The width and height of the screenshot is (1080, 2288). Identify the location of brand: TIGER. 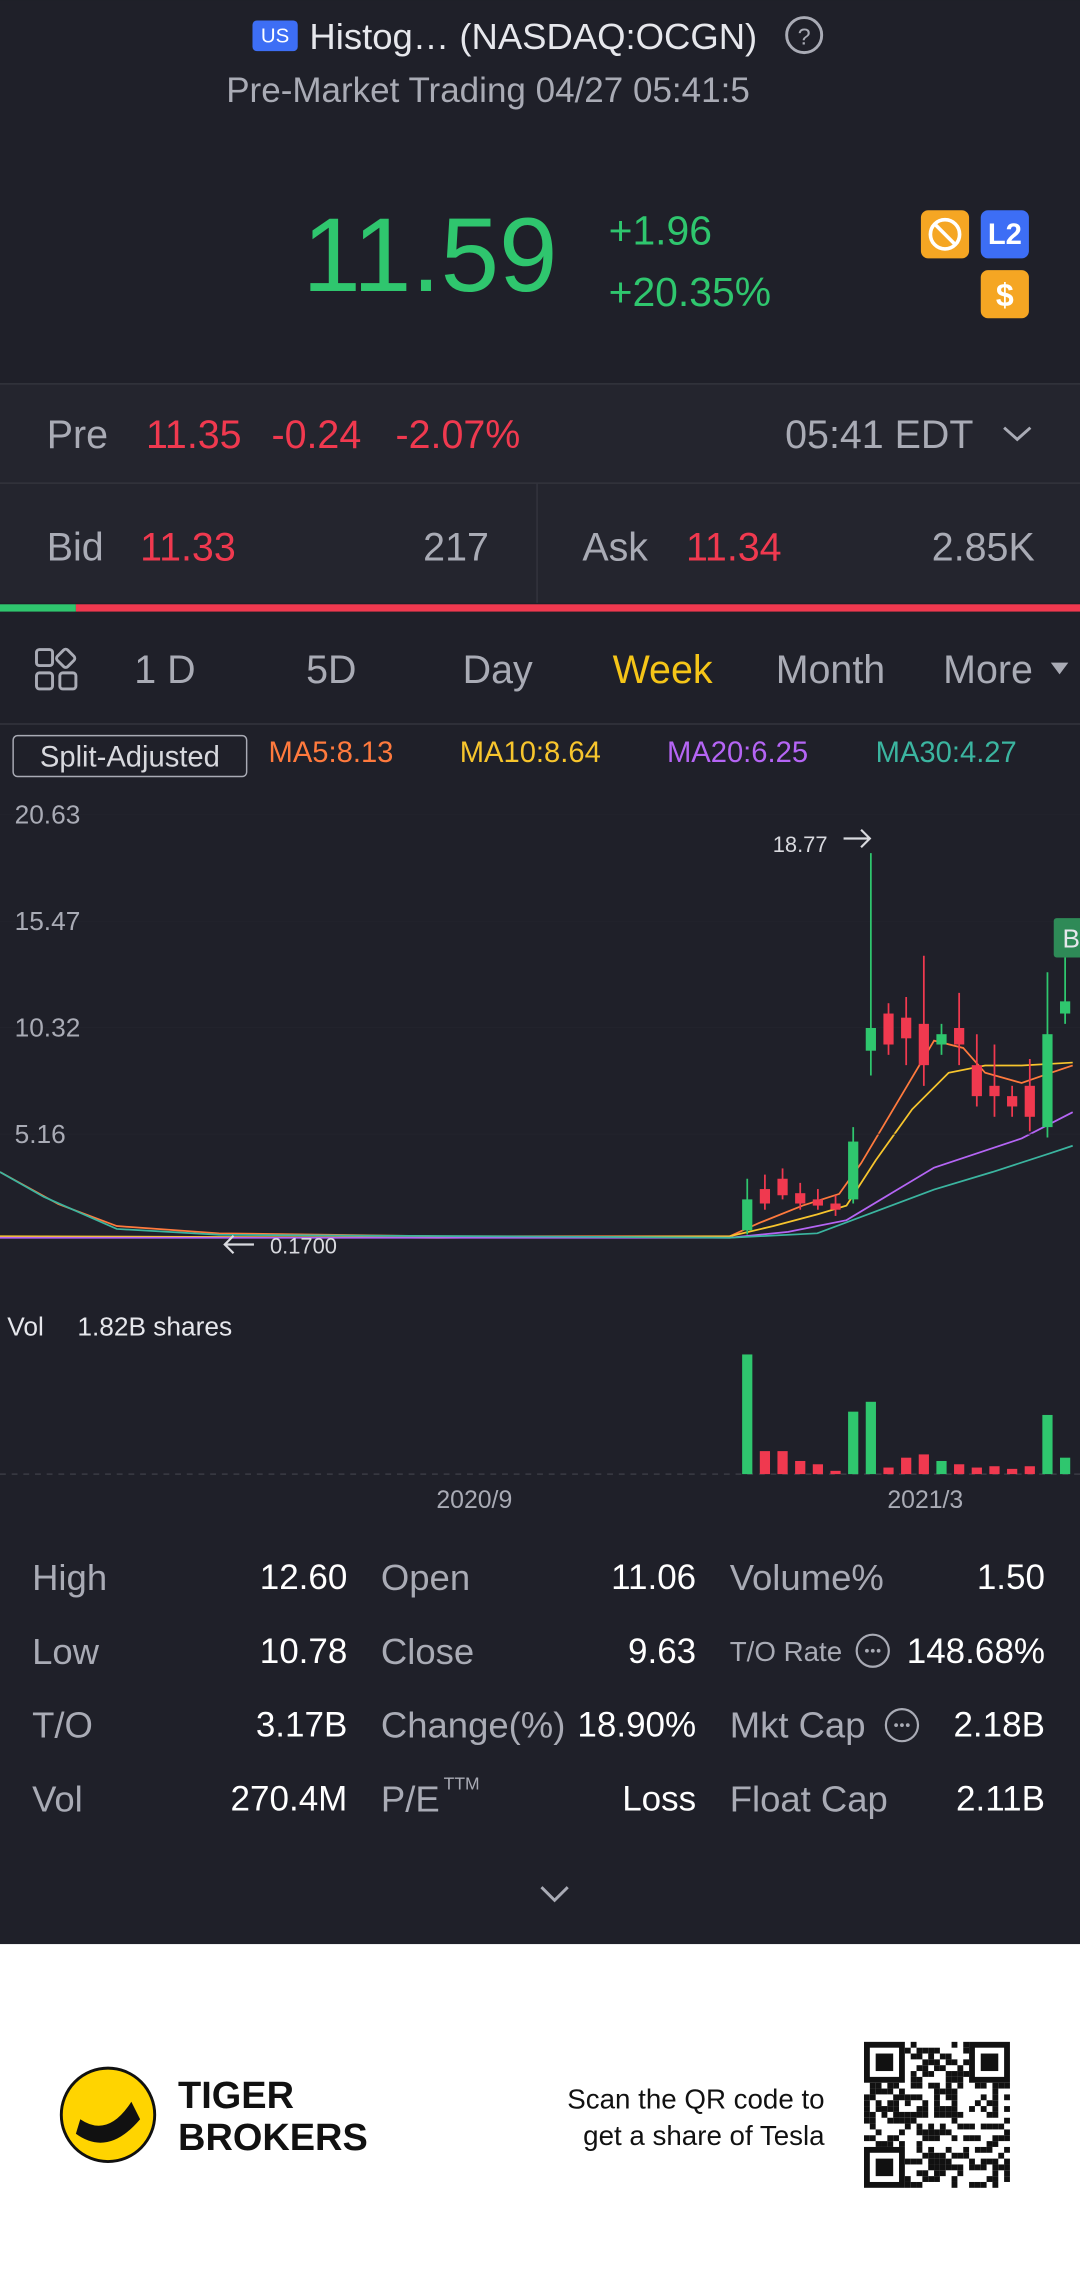
(236, 2096).